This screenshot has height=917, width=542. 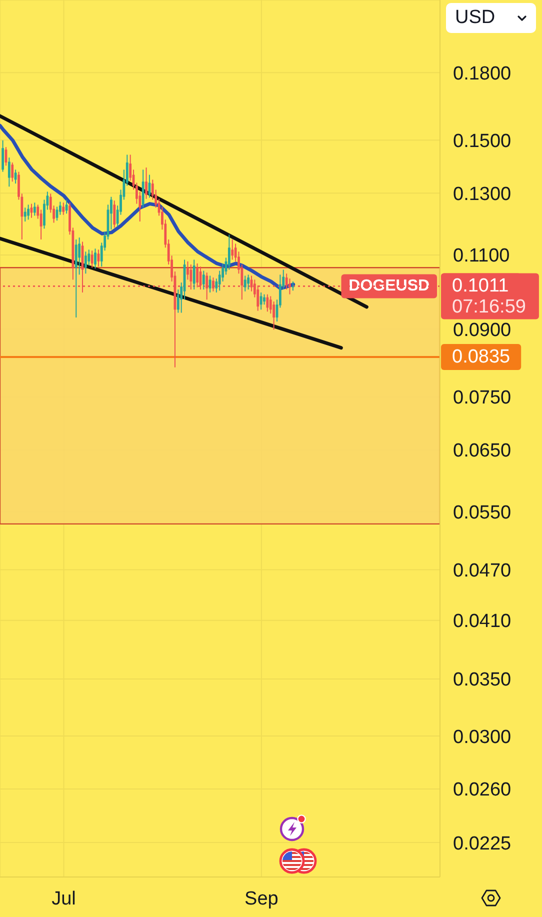 What do you see at coordinates (482, 398) in the screenshot?
I see `y-tick-label: 0.0750` at bounding box center [482, 398].